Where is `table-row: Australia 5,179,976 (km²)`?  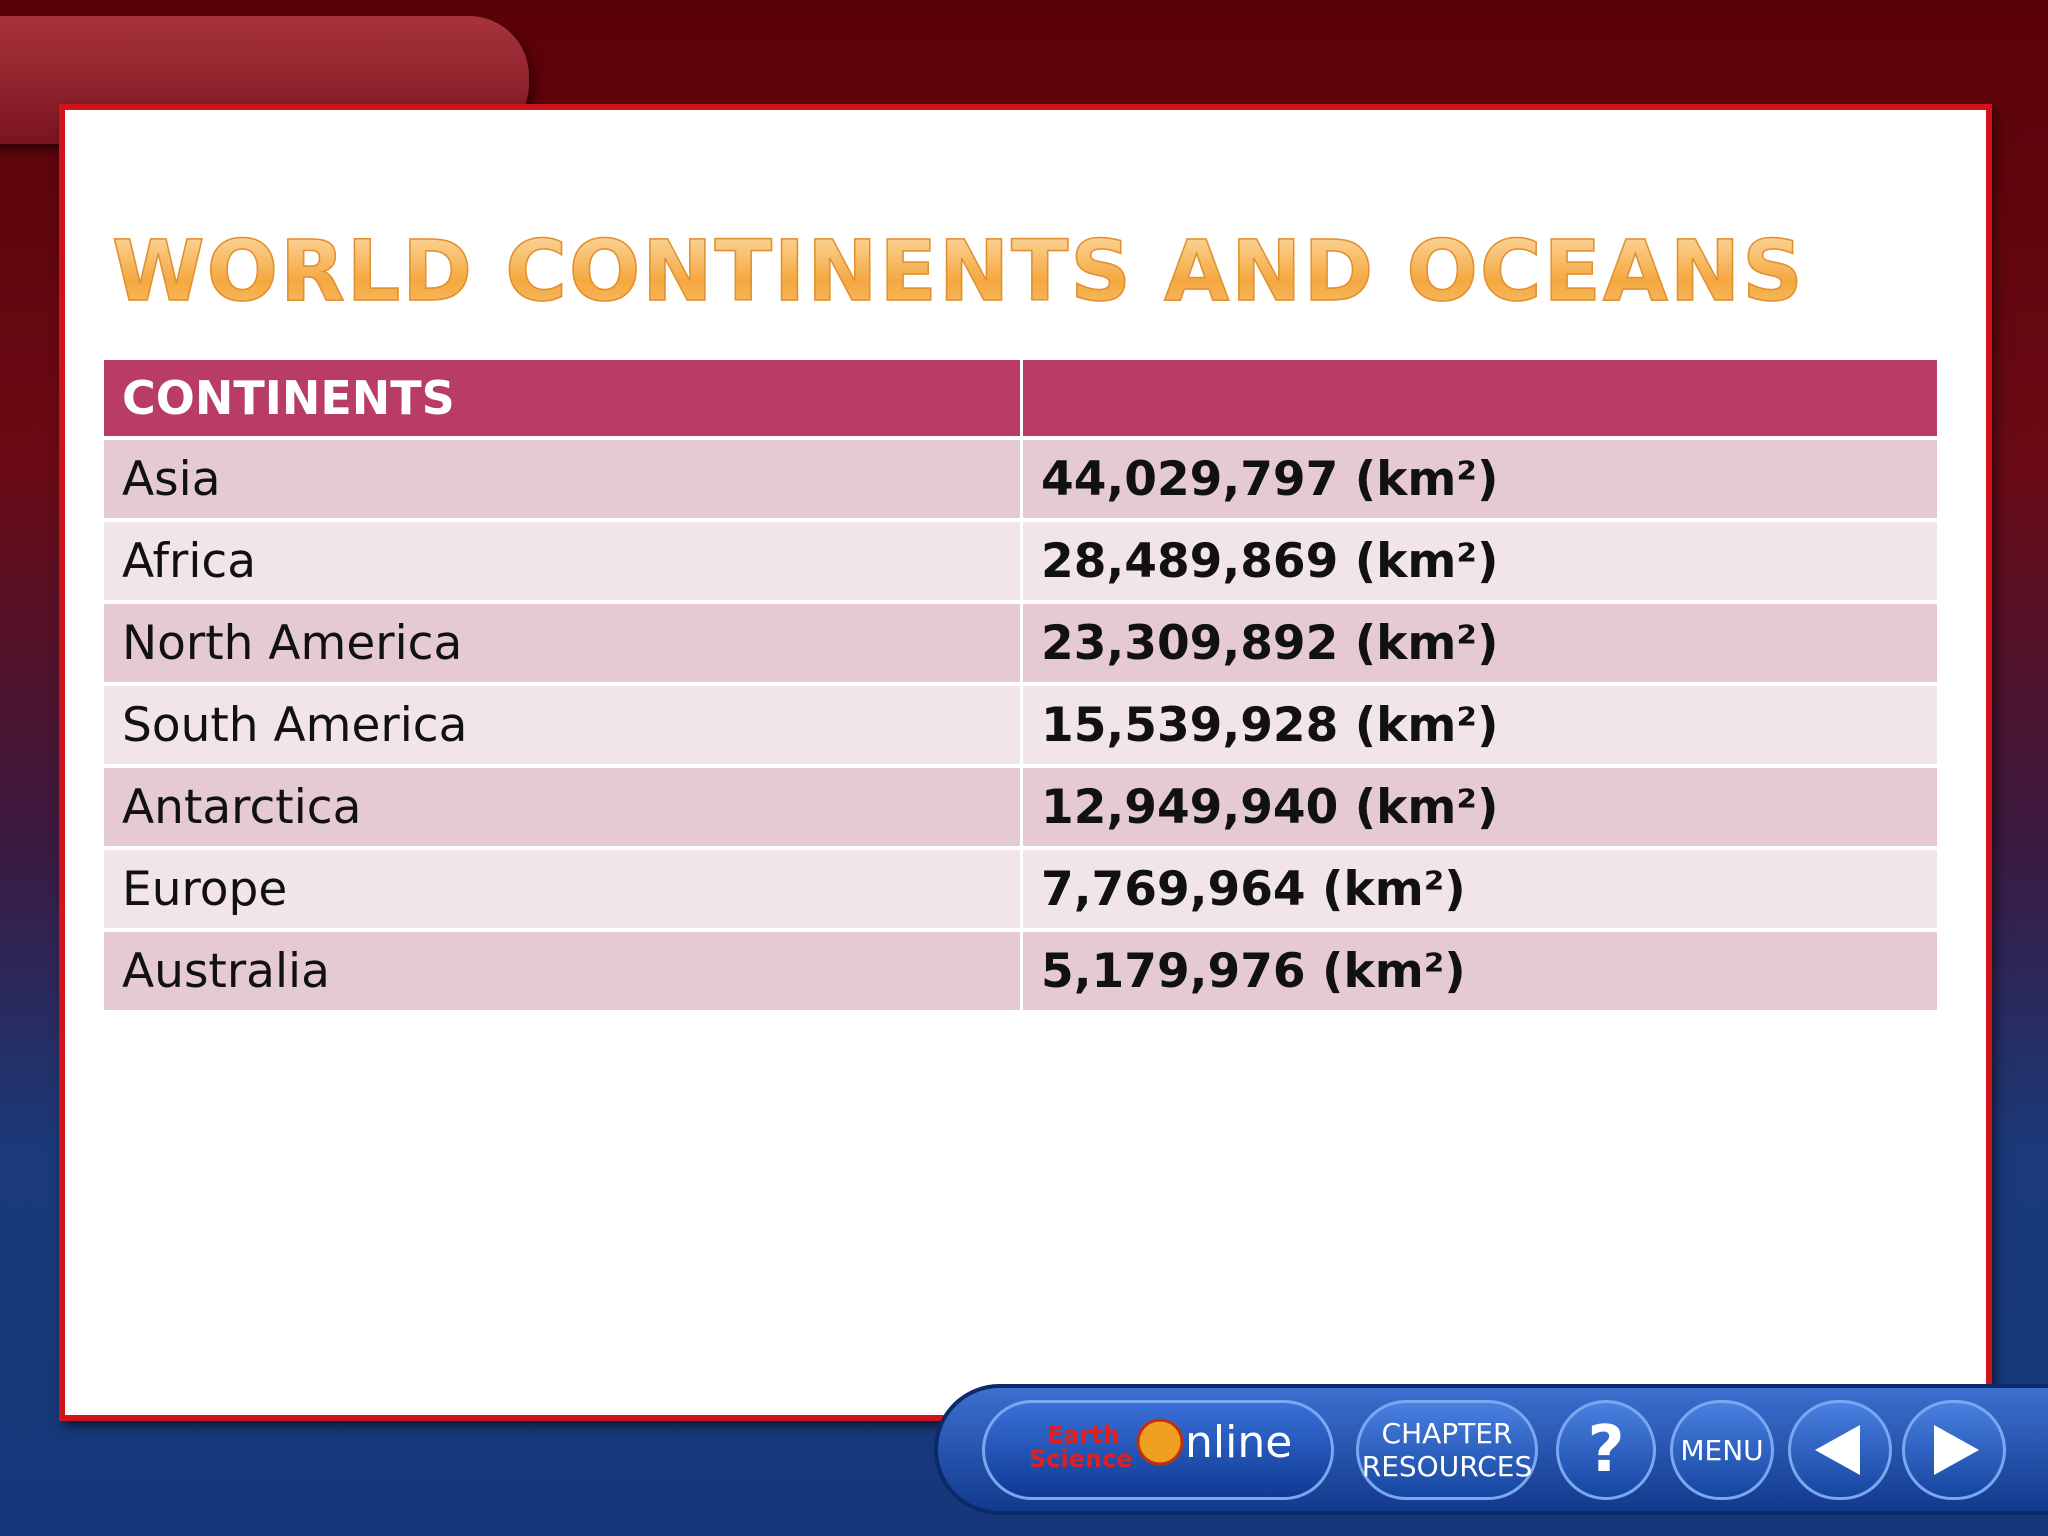
table-row: Australia 5,179,976 (km²) is located at coordinates (1020, 971).